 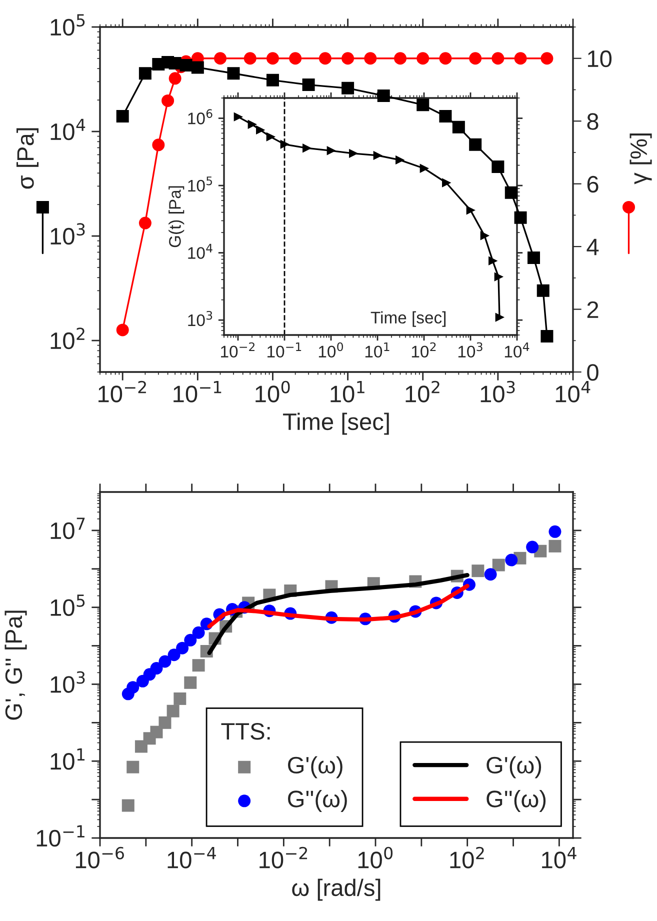 What do you see at coordinates (67, 529) in the screenshot?
I see `y-tick-label: 10$^{7}$` at bounding box center [67, 529].